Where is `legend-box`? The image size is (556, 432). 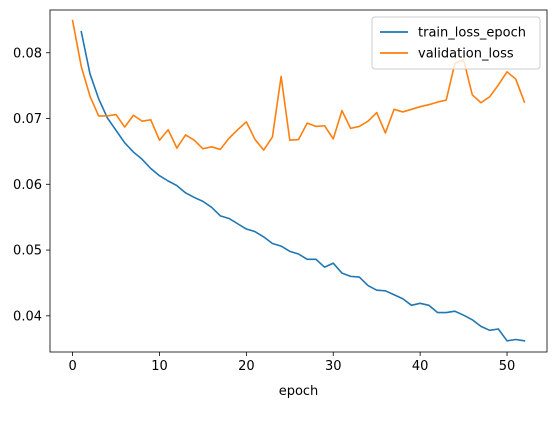
legend-box is located at coordinates (456, 43).